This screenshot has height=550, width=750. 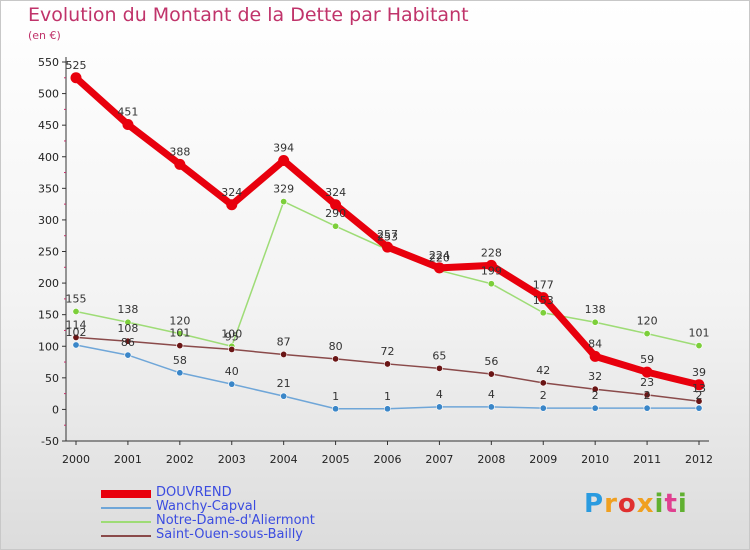 What do you see at coordinates (194, 492) in the screenshot?
I see `legend-label: DOUVREND` at bounding box center [194, 492].